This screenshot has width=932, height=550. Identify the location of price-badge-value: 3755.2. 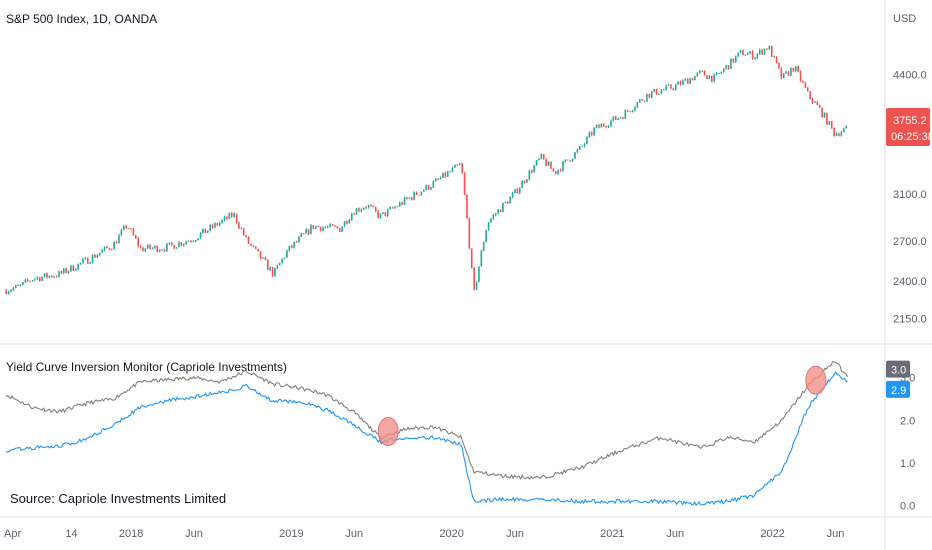
(910, 121).